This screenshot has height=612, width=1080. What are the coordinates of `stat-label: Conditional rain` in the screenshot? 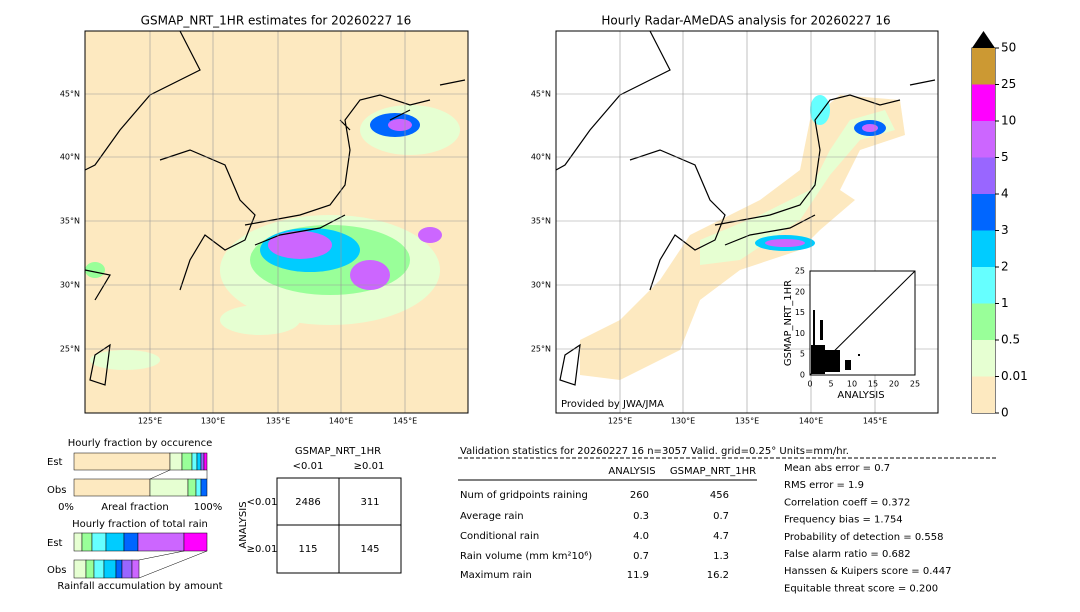 It's located at (499, 536).